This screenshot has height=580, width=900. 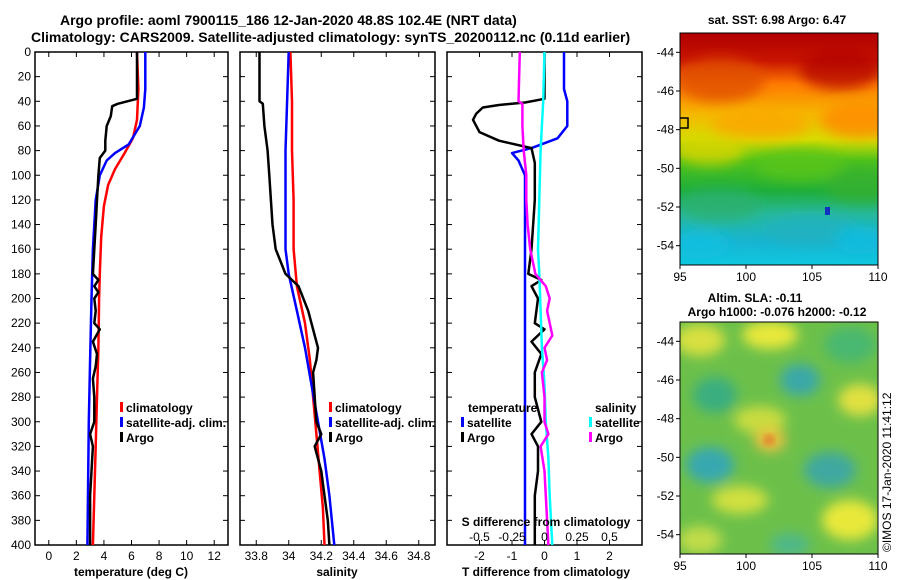 What do you see at coordinates (616, 408) in the screenshot?
I see `legend-heading-salinity: salinity` at bounding box center [616, 408].